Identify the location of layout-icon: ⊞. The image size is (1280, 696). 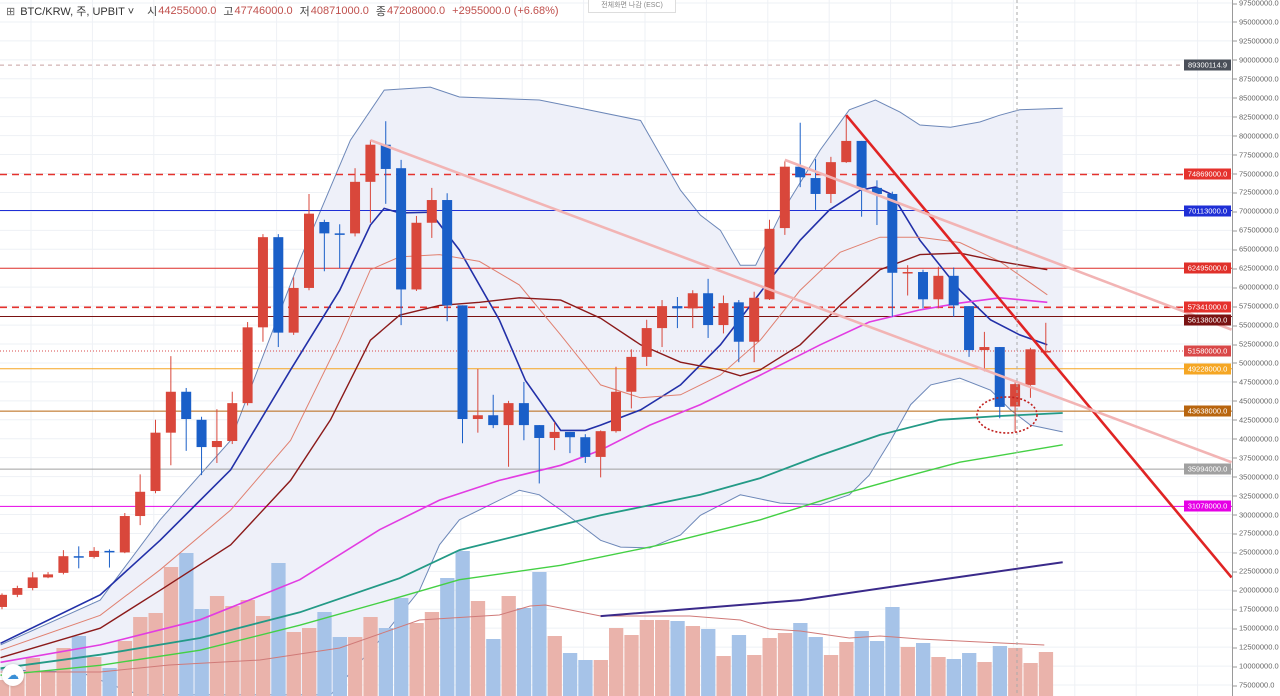
(11, 11).